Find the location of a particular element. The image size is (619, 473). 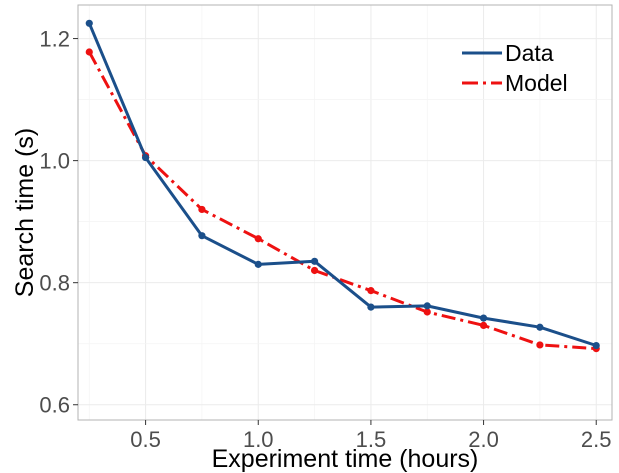

x-tick-label: 2.0 is located at coordinates (483, 439).